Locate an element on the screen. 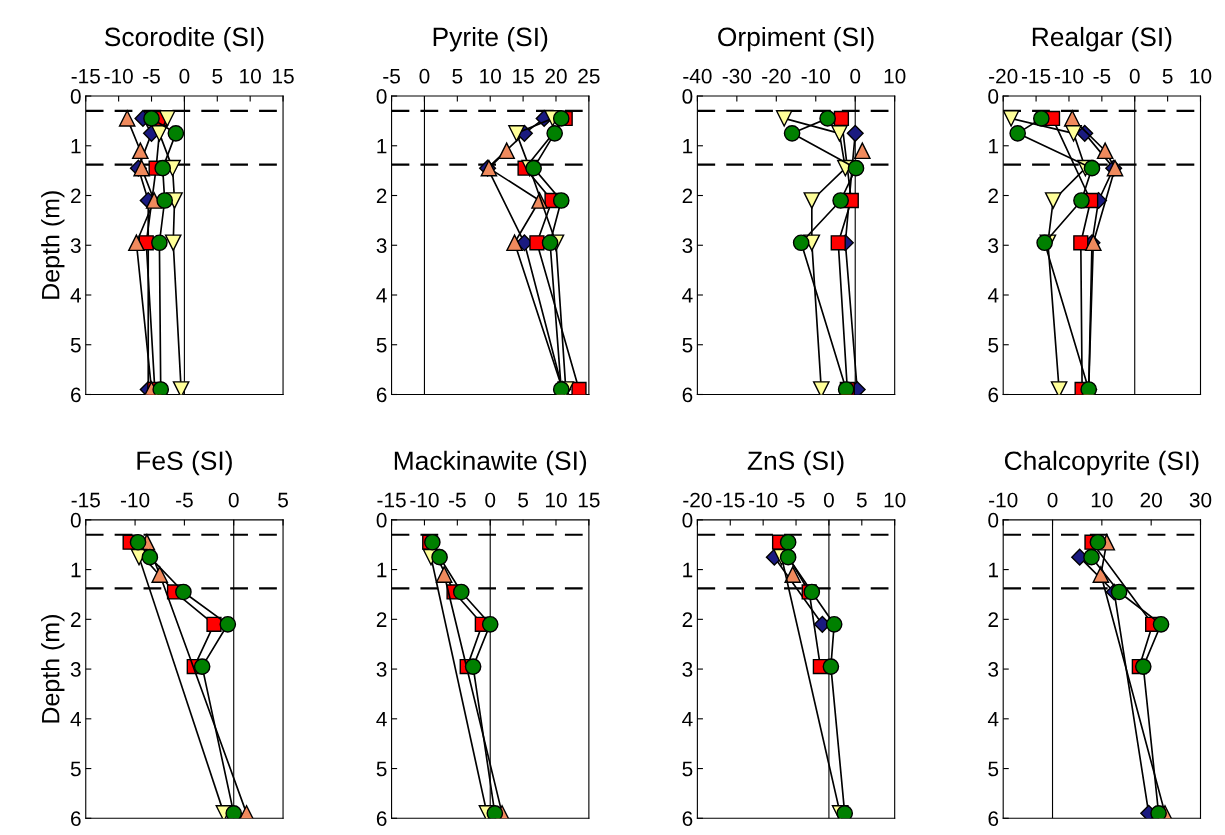  chart-title: Pyrite (SI) is located at coordinates (490, 39).